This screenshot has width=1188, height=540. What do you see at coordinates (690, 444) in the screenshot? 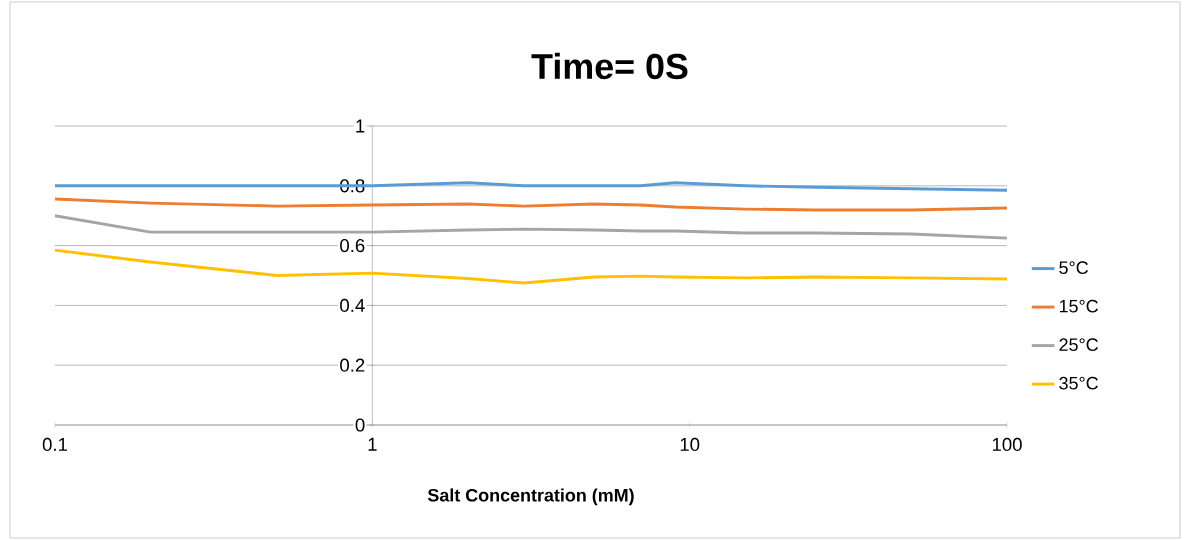
I see `x-tick-label: 10` at bounding box center [690, 444].